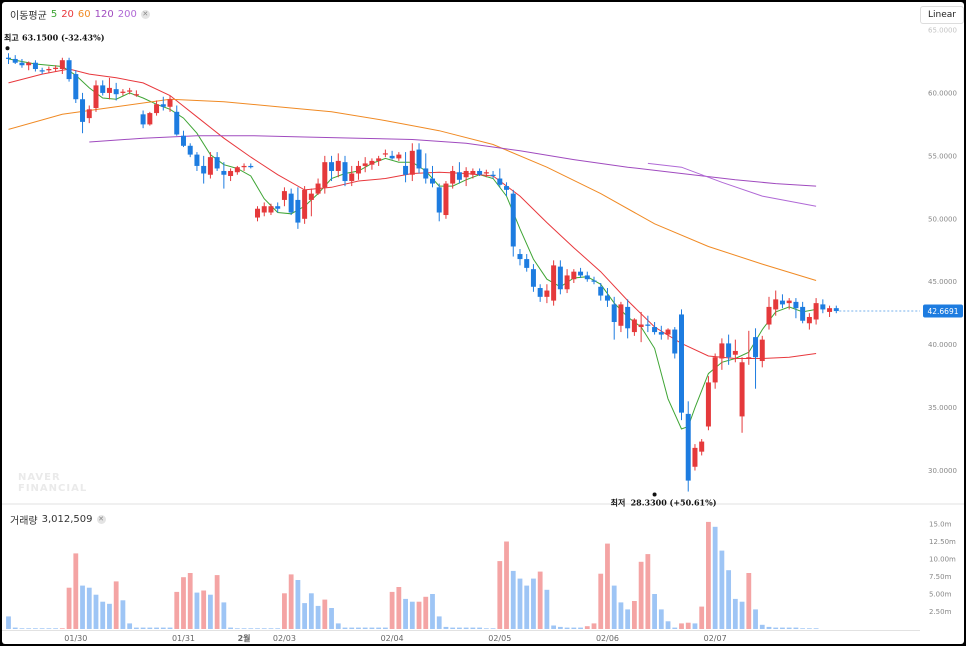  What do you see at coordinates (607, 638) in the screenshot?
I see `x-tick-label: 02/06` at bounding box center [607, 638].